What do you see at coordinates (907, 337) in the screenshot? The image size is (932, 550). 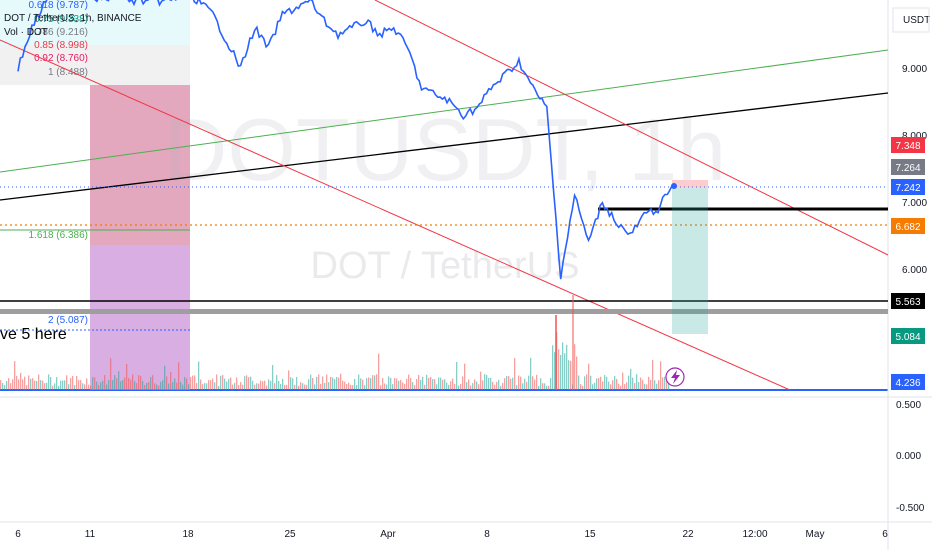 I see `price-badge-label: 5.084` at bounding box center [907, 337].